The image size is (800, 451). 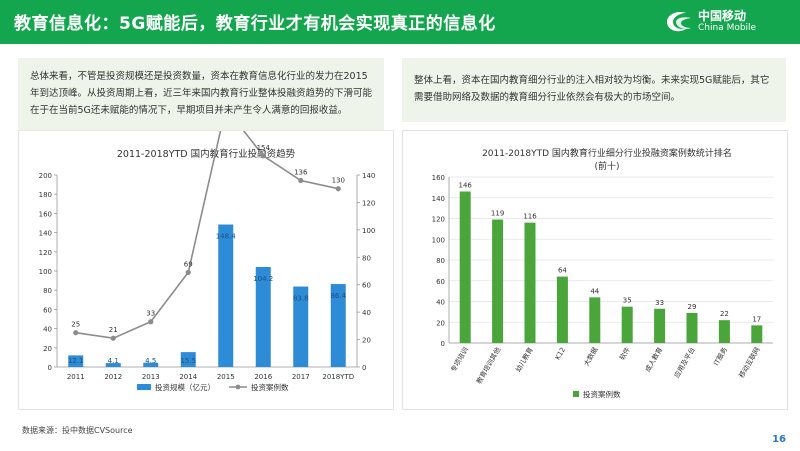 I want to click on y-left-tick-label: 160, so click(x=45, y=214).